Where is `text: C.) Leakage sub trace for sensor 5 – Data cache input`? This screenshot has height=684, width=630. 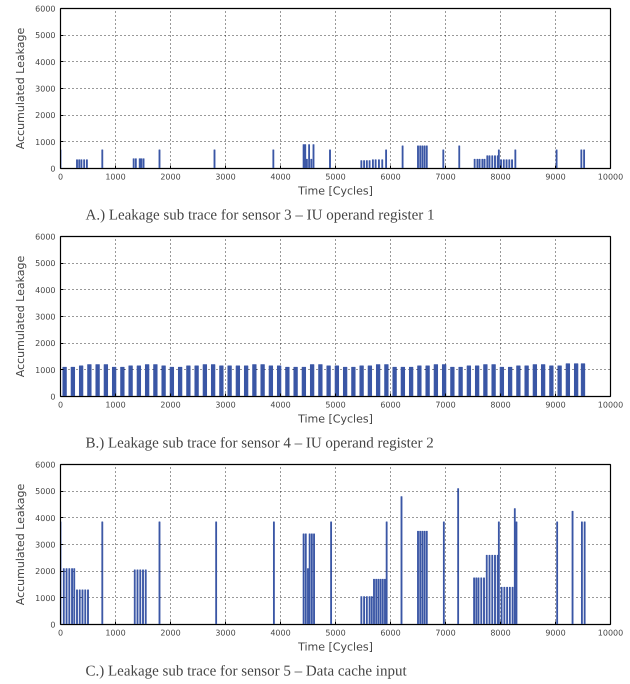 text: C.) Leakage sub trace for sensor 5 – Data cache input is located at coordinates (247, 672).